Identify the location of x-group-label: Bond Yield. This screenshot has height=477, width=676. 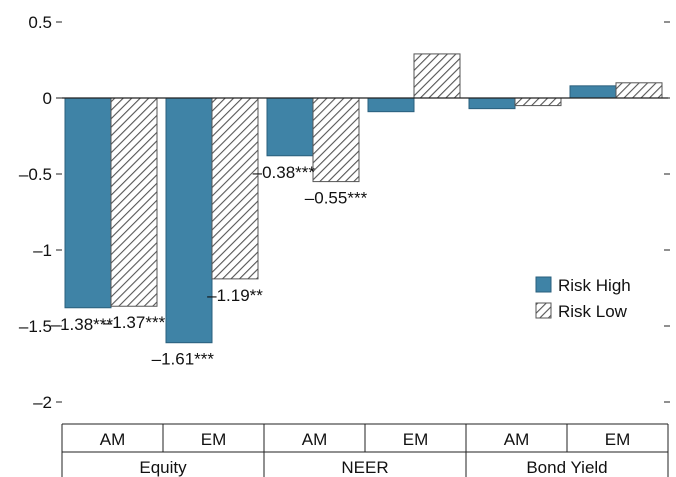
(566, 467).